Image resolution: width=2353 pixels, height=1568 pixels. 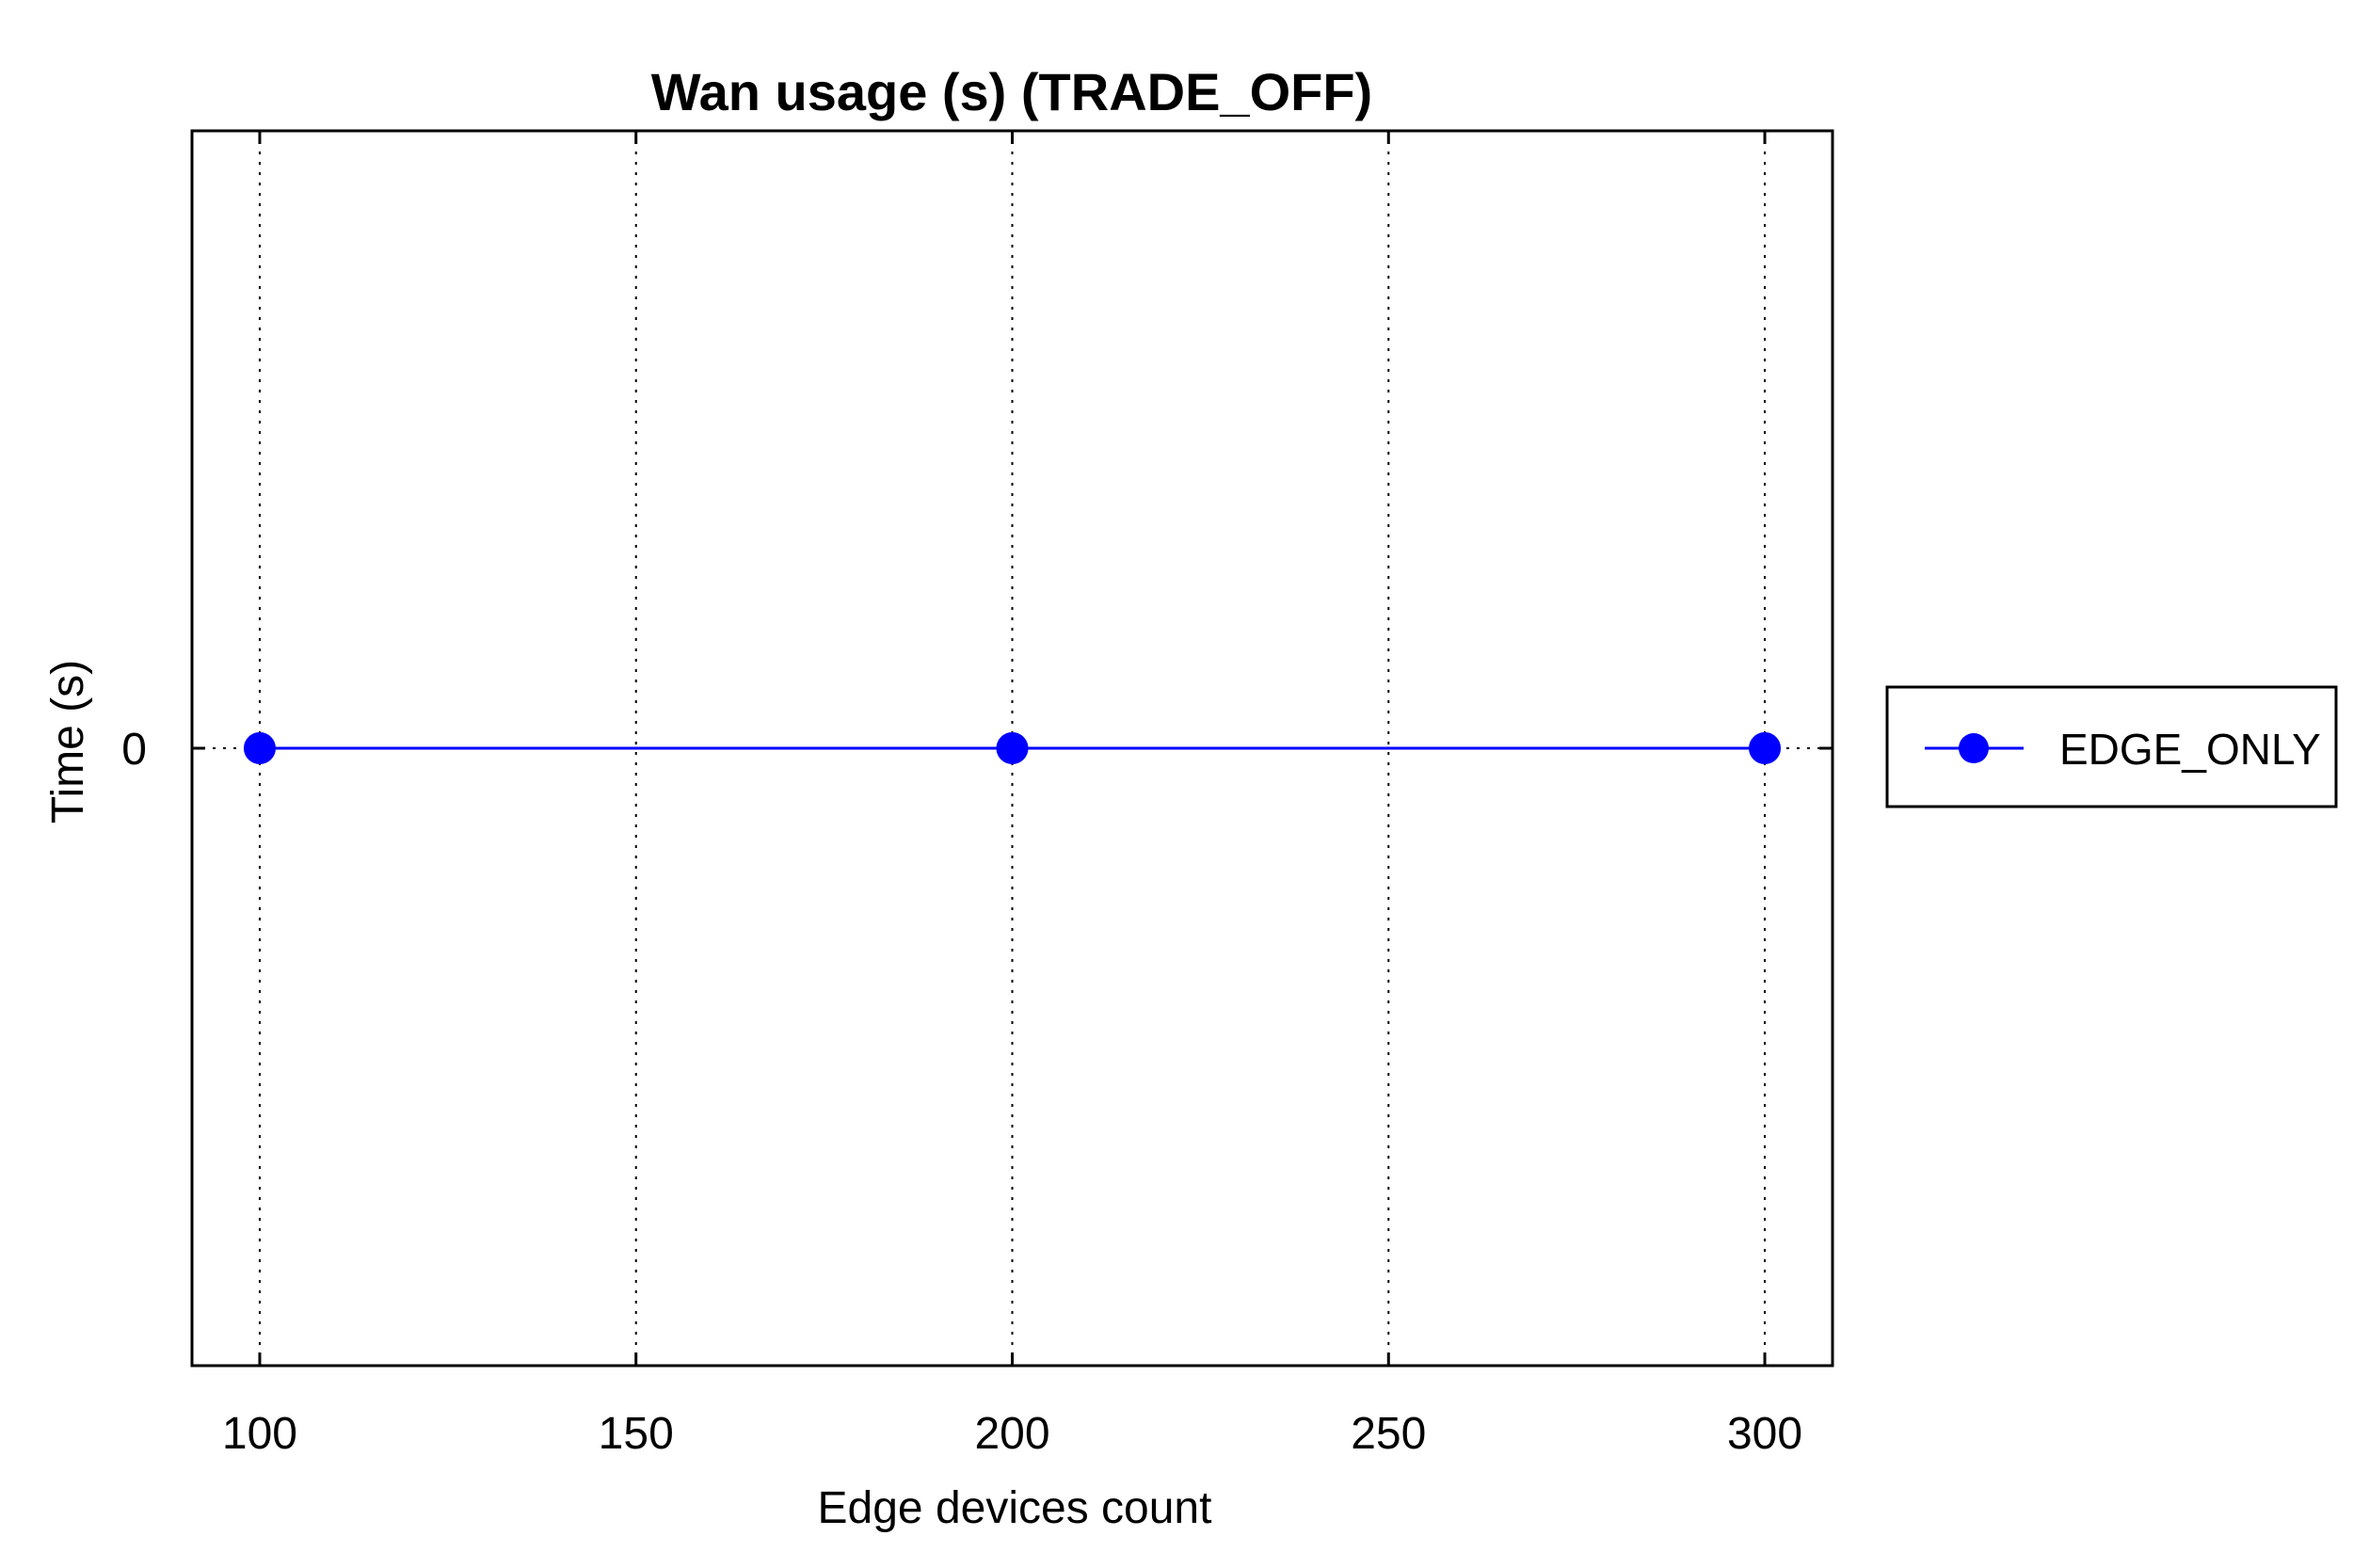 What do you see at coordinates (260, 1434) in the screenshot?
I see `x-tick-label: 100` at bounding box center [260, 1434].